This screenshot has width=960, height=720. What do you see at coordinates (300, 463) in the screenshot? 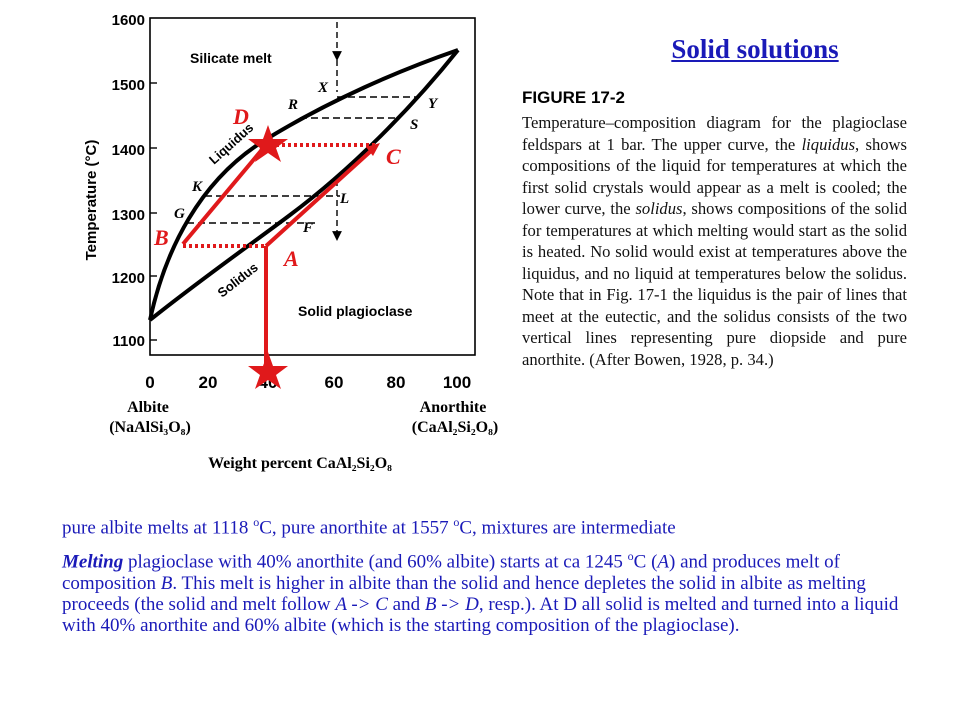
I see `x-axis-label: Weight percent CaAl₂Si₂O₈` at bounding box center [300, 463].